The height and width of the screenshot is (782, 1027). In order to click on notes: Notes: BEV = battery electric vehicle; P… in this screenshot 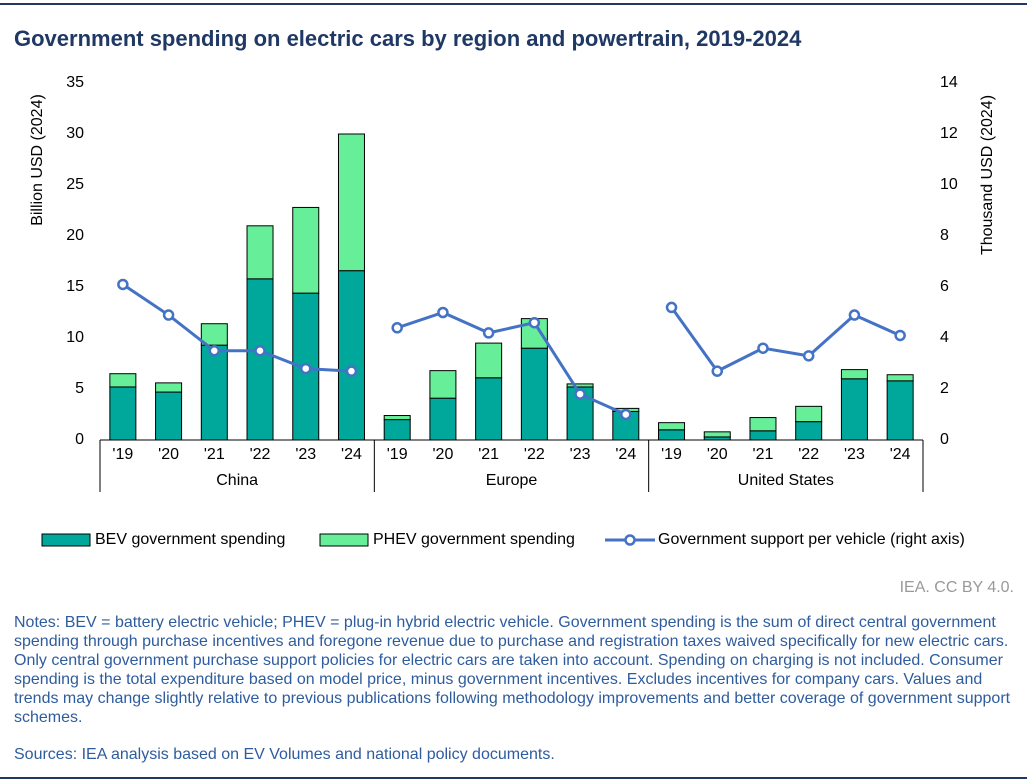, I will do `click(512, 670)`.